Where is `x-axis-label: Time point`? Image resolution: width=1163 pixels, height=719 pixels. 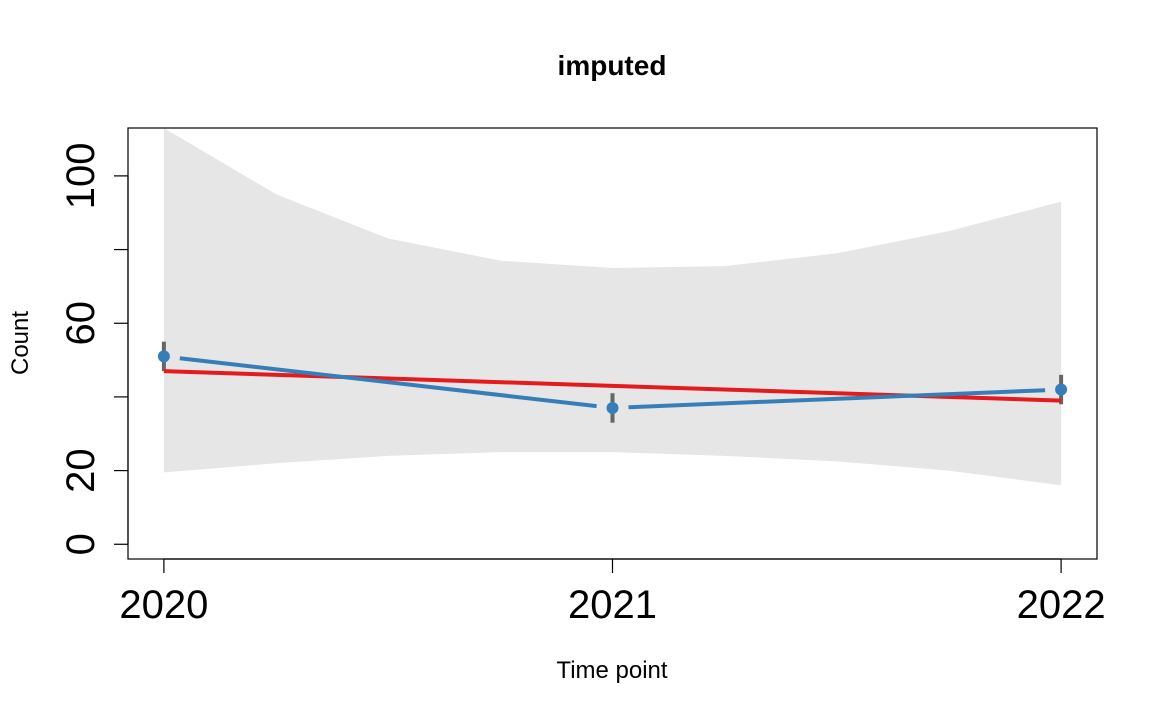
x-axis-label: Time point is located at coordinates (611, 670).